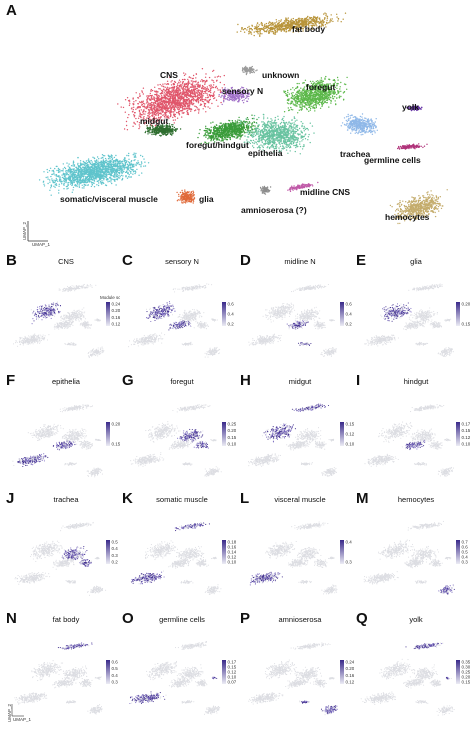 The width and height of the screenshot is (474, 732). I want to click on panel-letter: Q, so click(362, 618).